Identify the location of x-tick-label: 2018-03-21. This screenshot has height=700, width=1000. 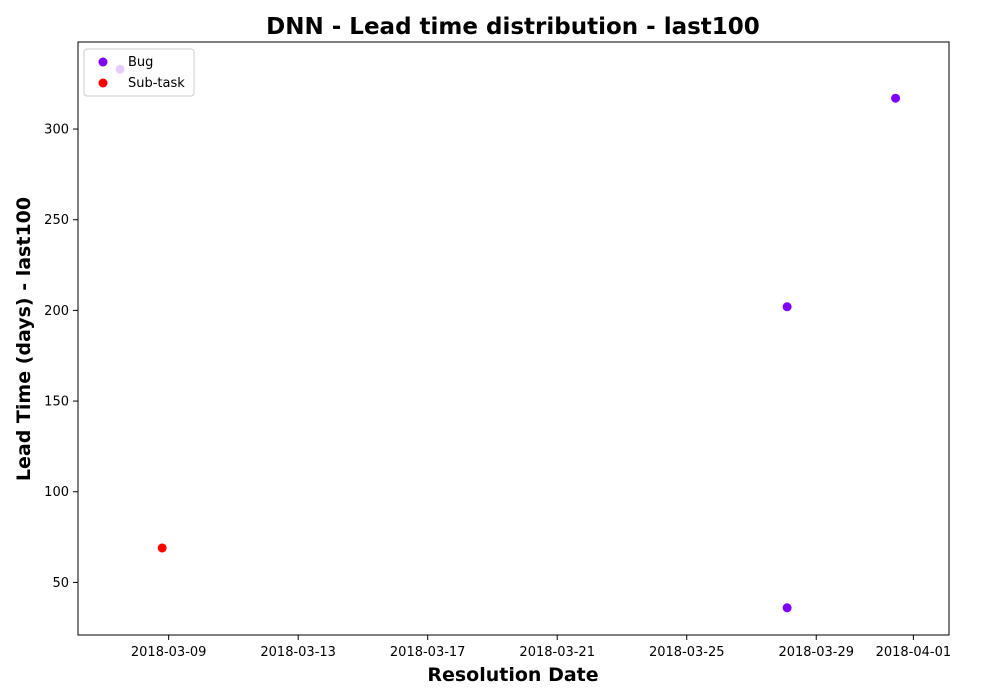
(557, 652).